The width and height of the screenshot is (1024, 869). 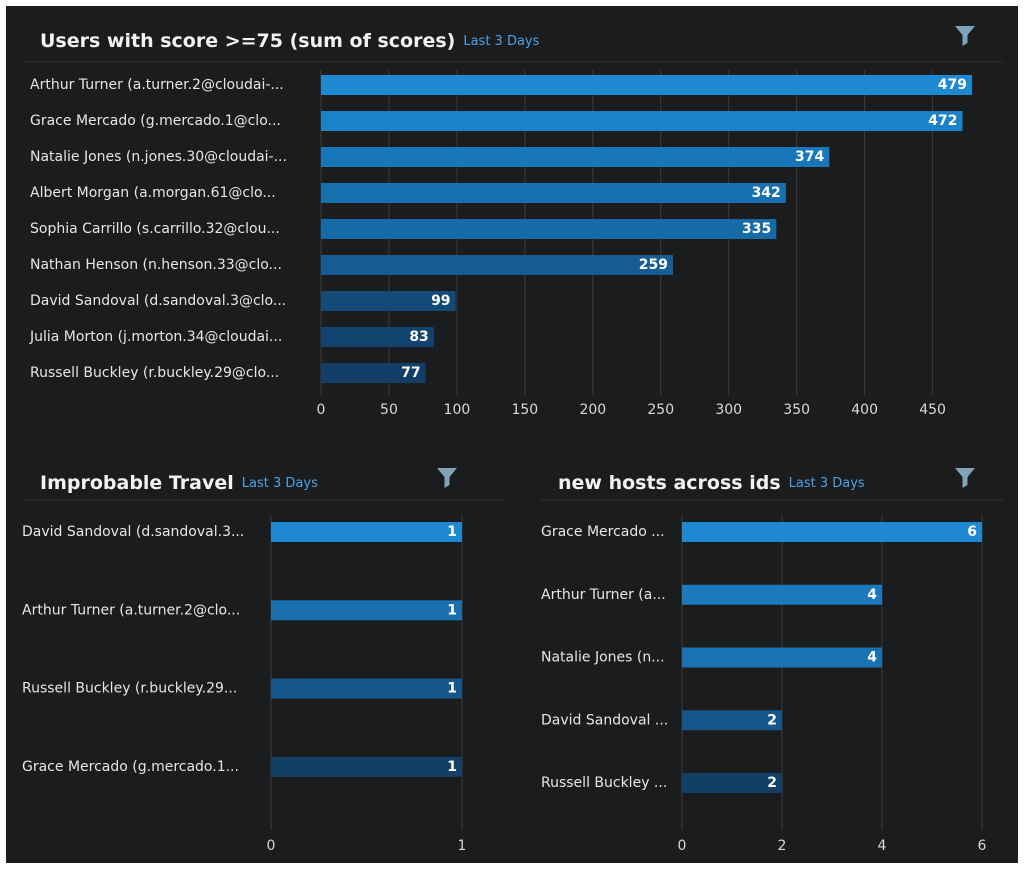 I want to click on x-tick-label: 250, so click(x=660, y=410).